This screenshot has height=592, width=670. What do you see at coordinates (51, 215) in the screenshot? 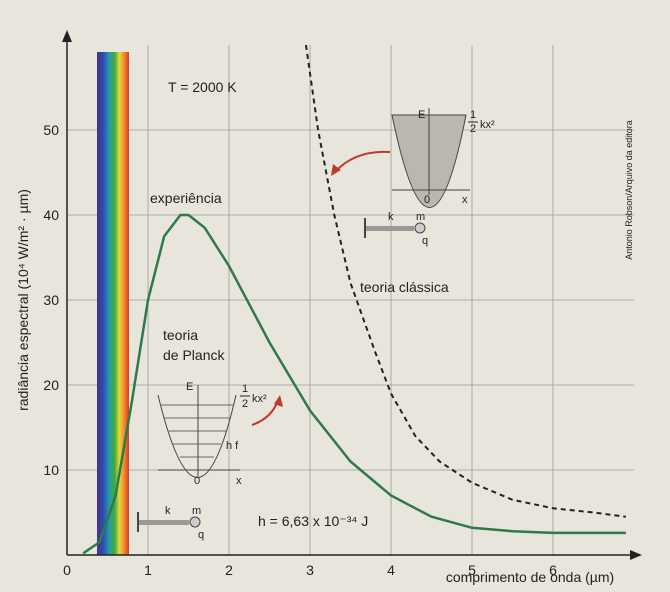
I see `y-tick-label: 40` at bounding box center [51, 215].